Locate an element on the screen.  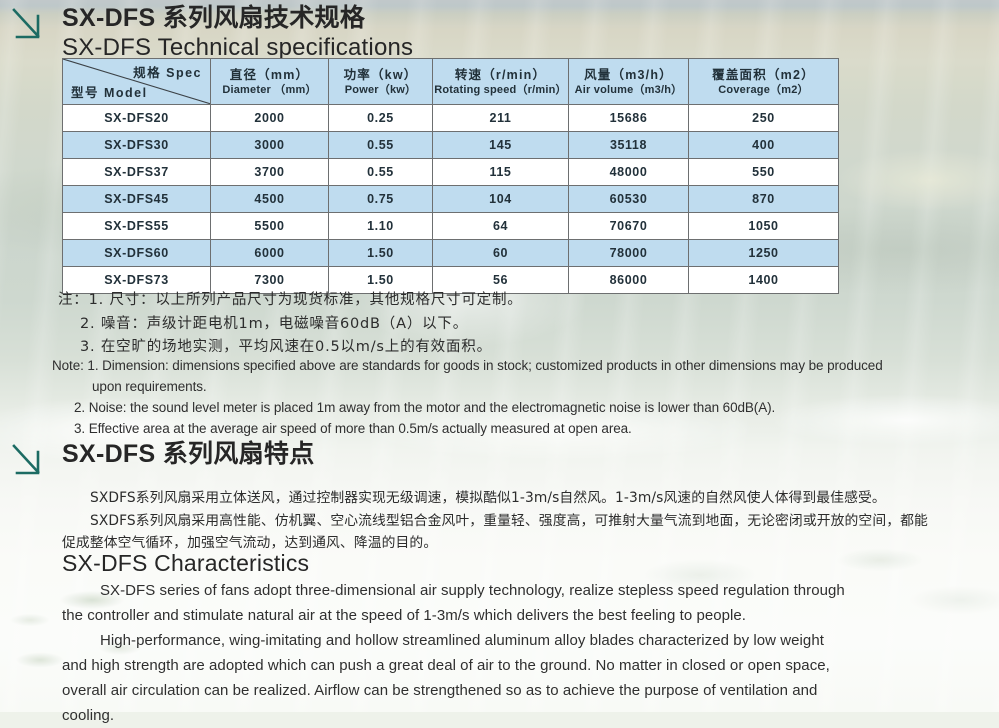
column-header-power: 功率（kw） Power（kw） is located at coordinates (380, 81).